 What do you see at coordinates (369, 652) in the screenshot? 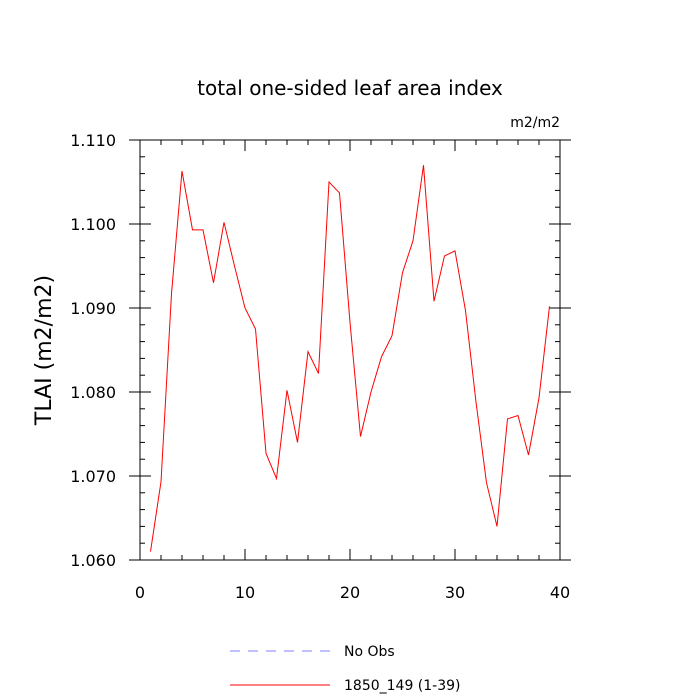
I see `legend-label-no-obs: No Obs` at bounding box center [369, 652].